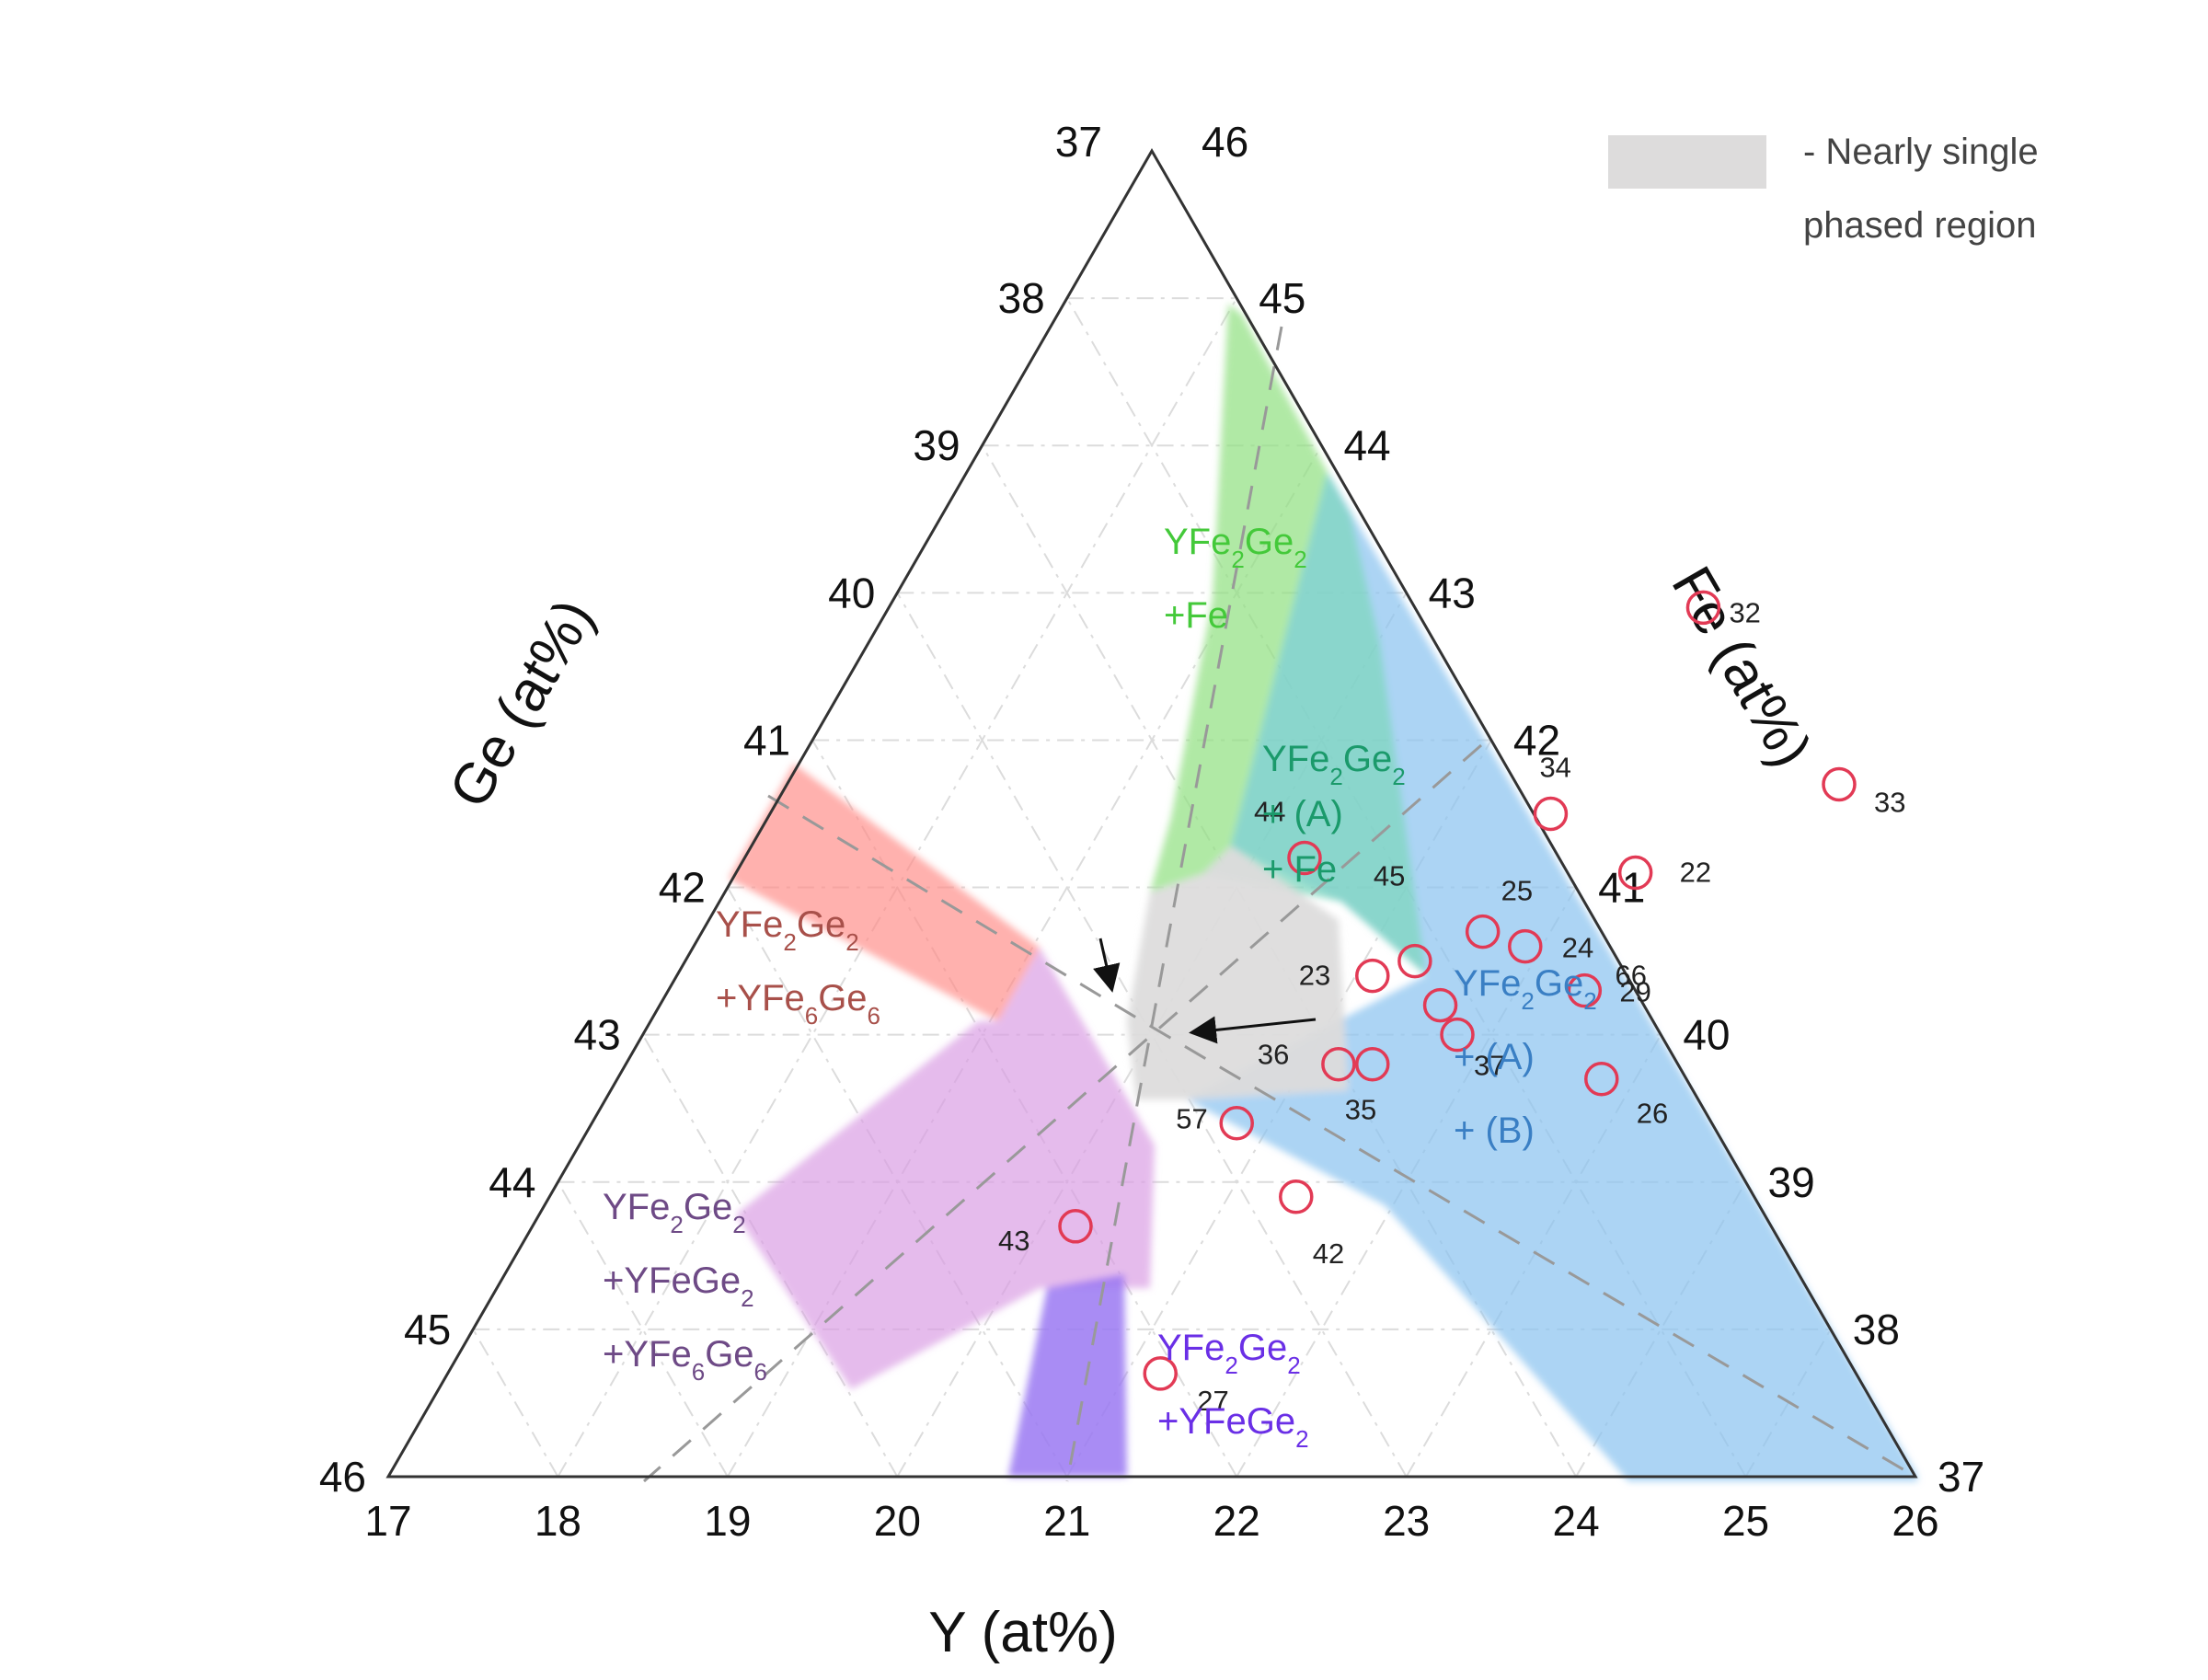  Describe the element at coordinates (1314, 976) in the screenshot. I see `data-point-label: 23` at that location.